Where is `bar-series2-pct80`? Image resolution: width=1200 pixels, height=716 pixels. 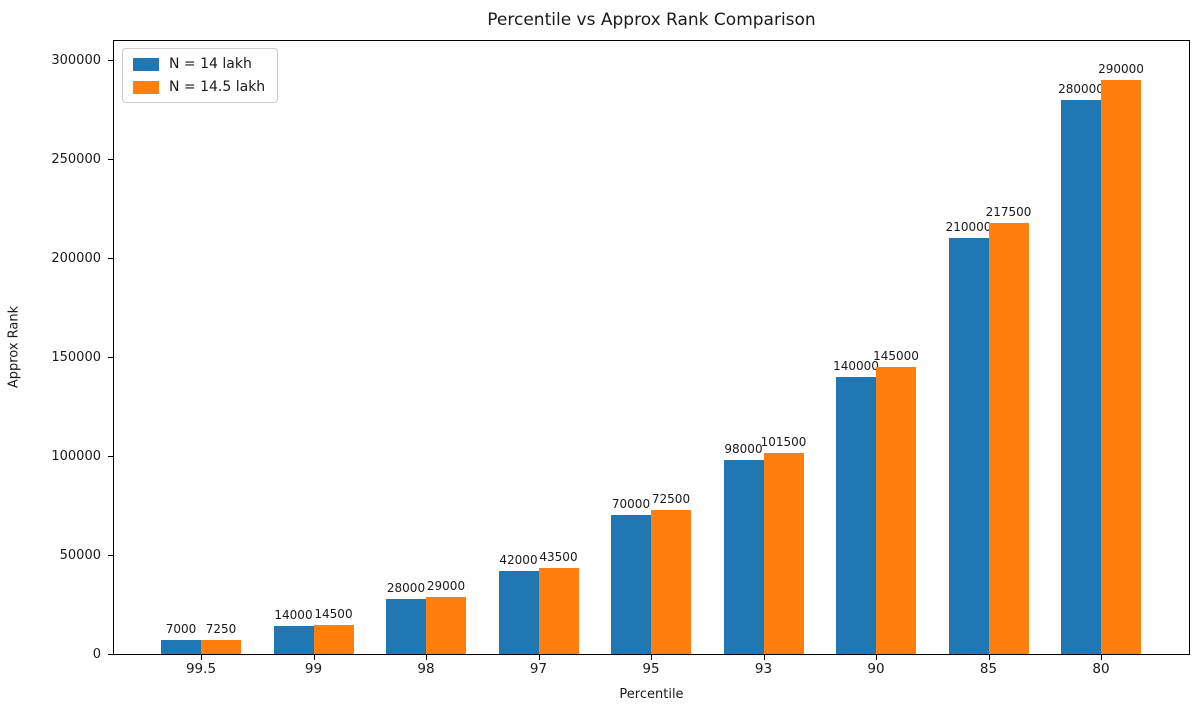 bar-series2-pct80 is located at coordinates (1121, 367).